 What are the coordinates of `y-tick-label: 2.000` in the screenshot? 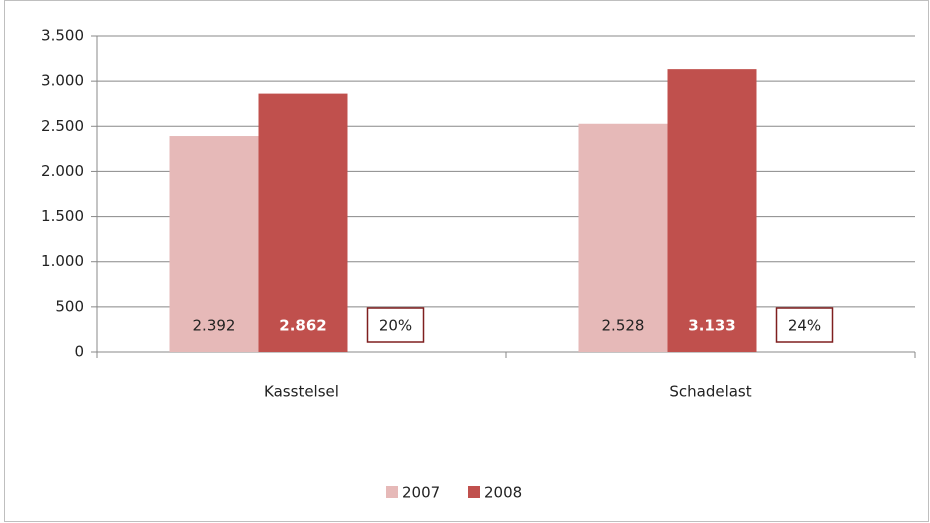 It's located at (62, 171).